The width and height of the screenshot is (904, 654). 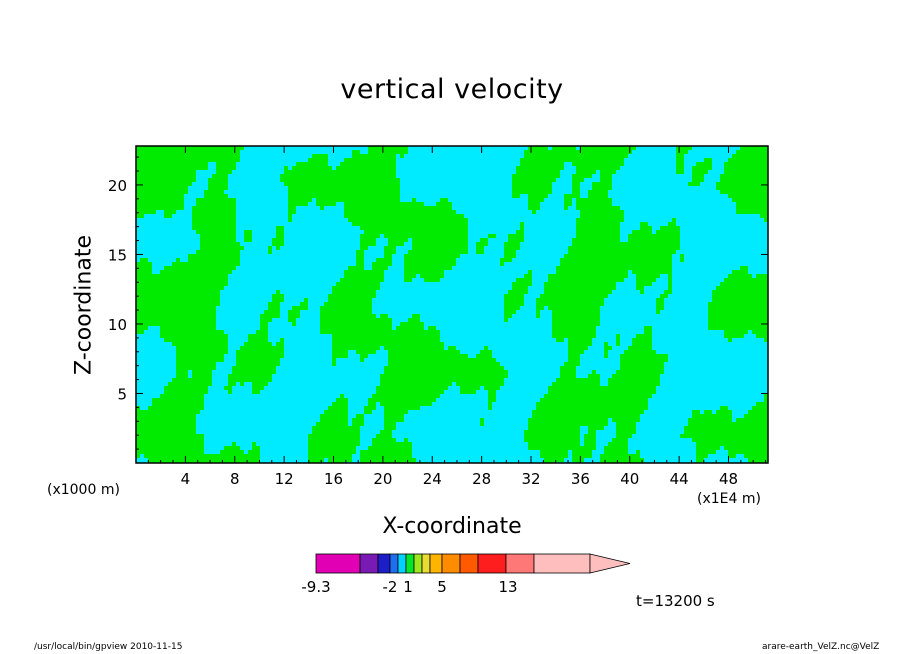 I want to click on y-tick-label: 20, so click(x=117, y=186).